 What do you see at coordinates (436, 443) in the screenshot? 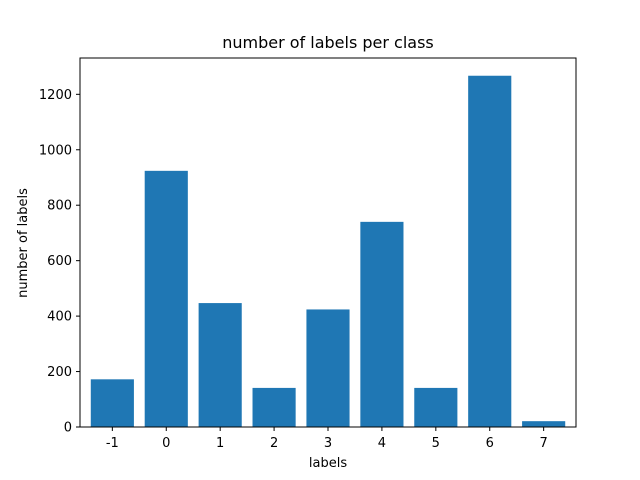
I see `x-tick-label: 5` at bounding box center [436, 443].